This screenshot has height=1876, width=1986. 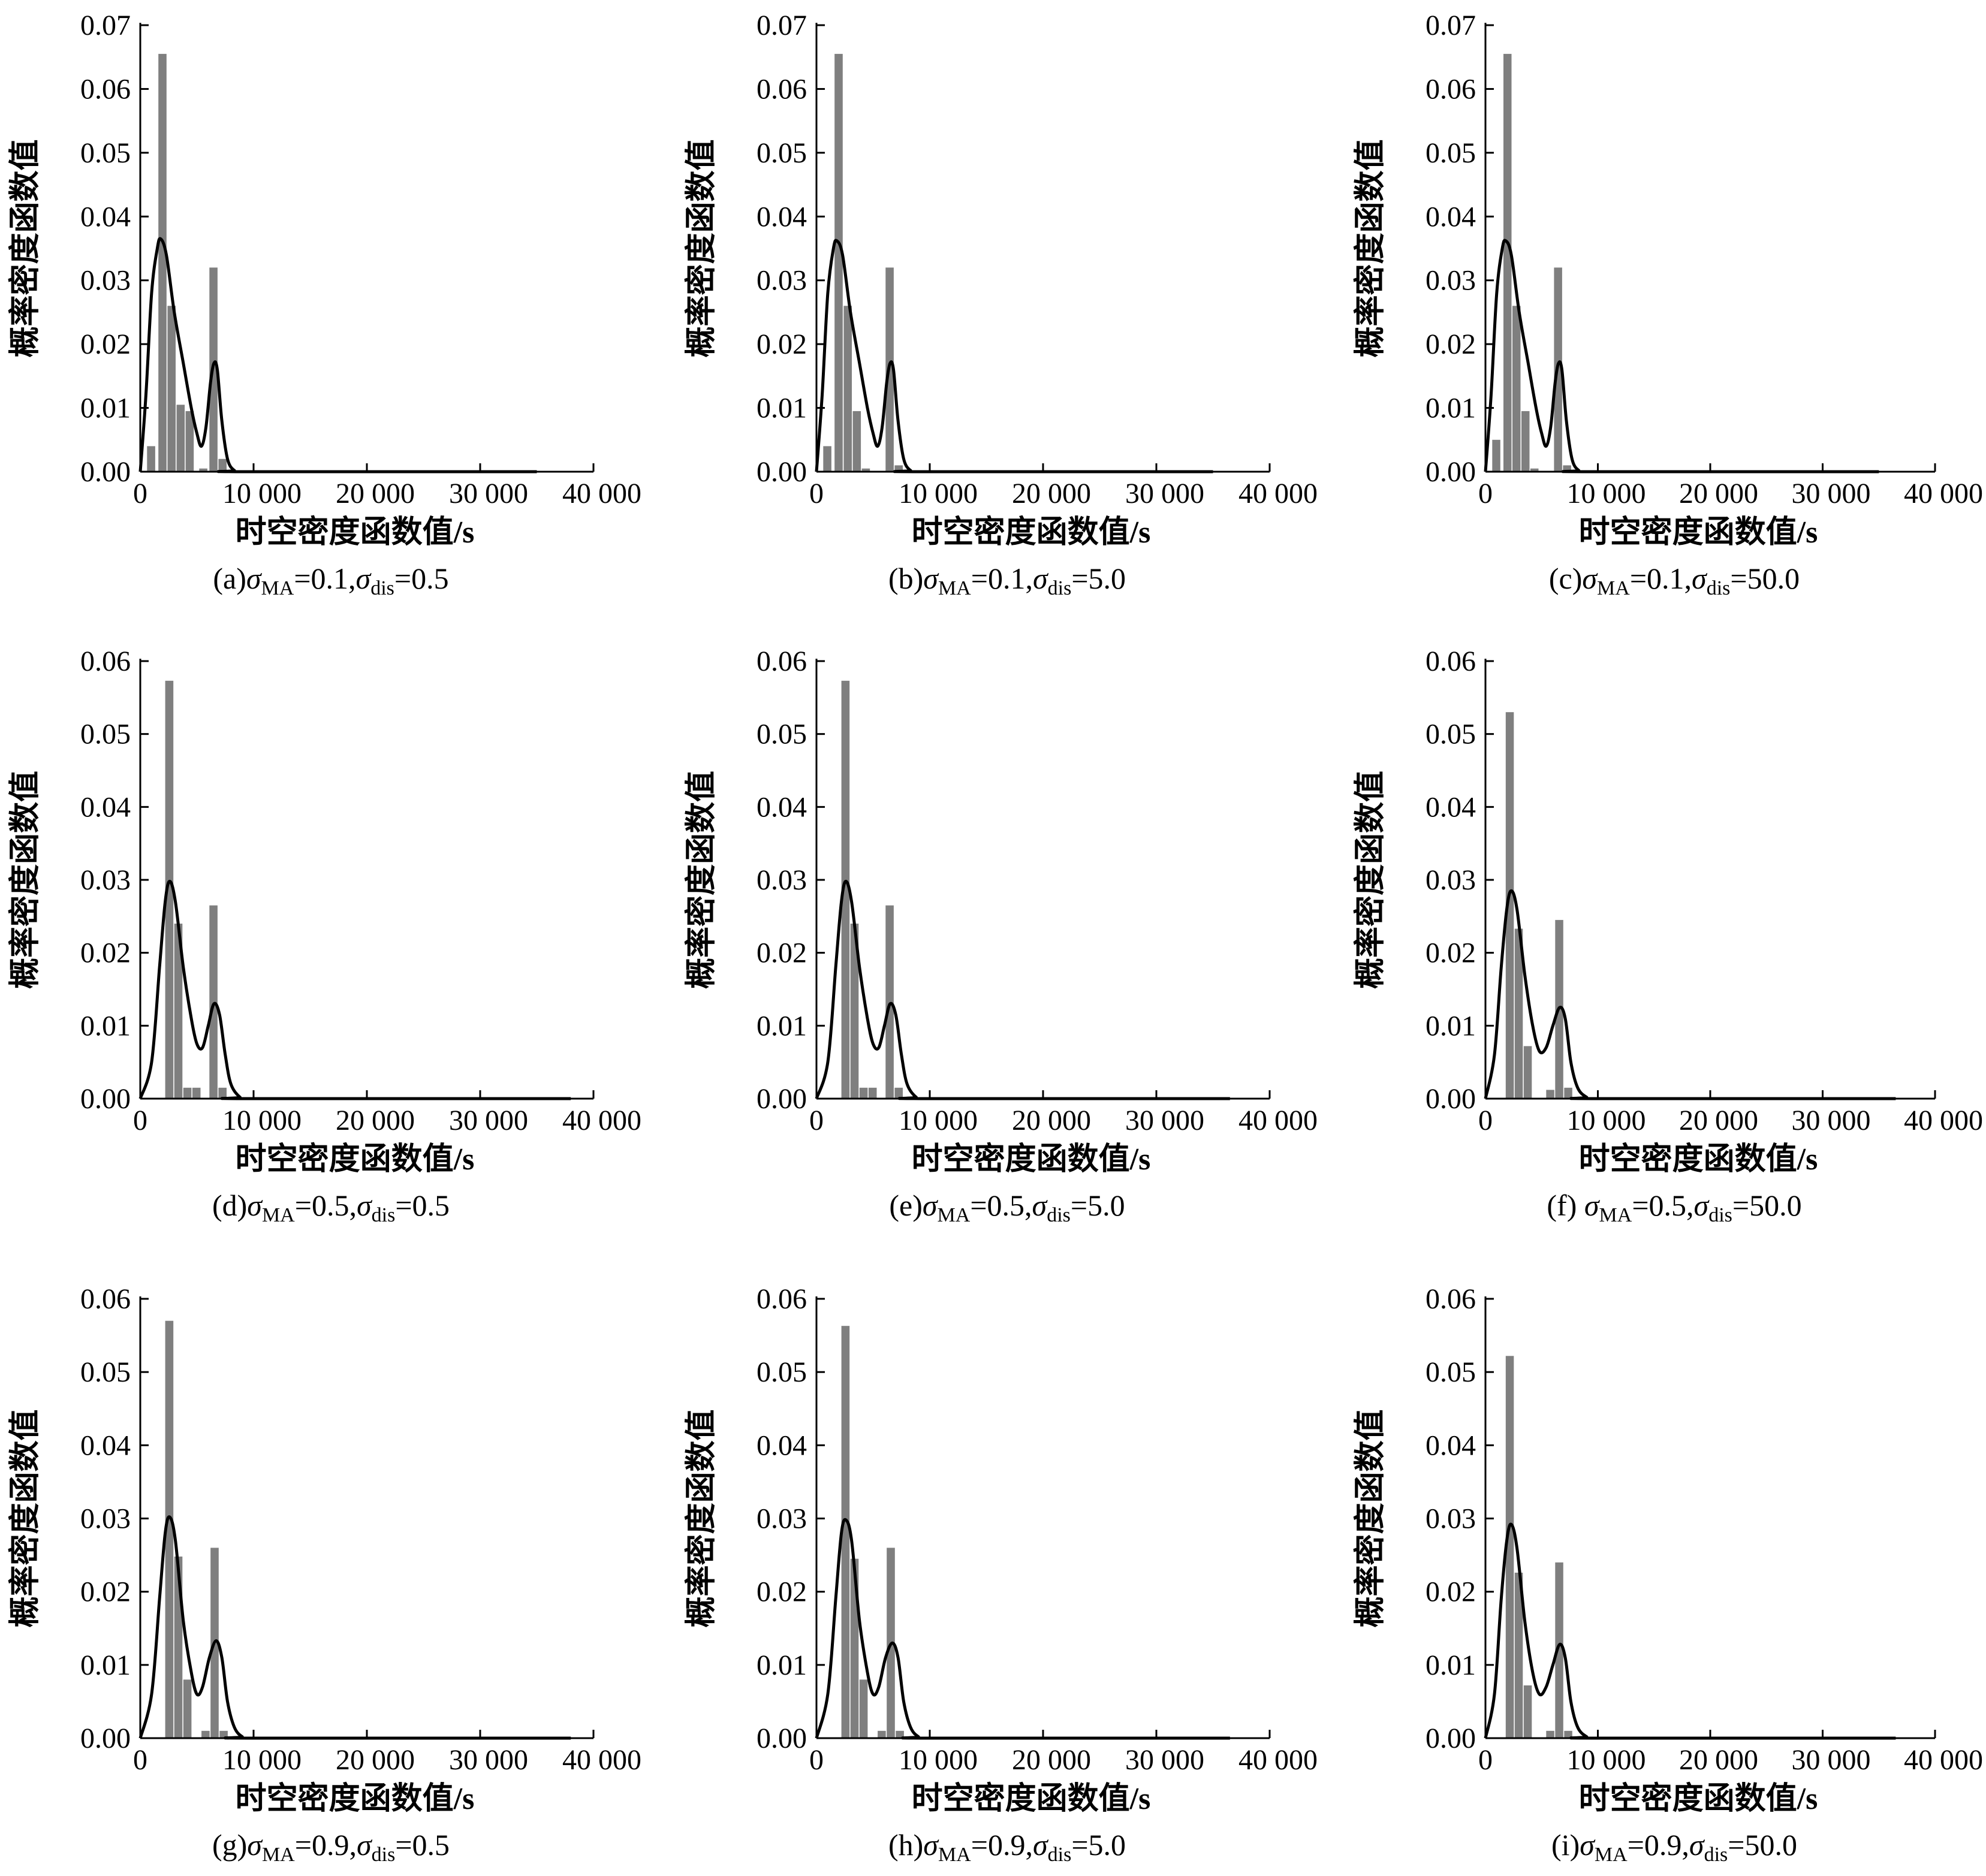 I want to click on panel-caption: (e)σMA=0.5,σdis=5.0, so click(x=1007, y=1207).